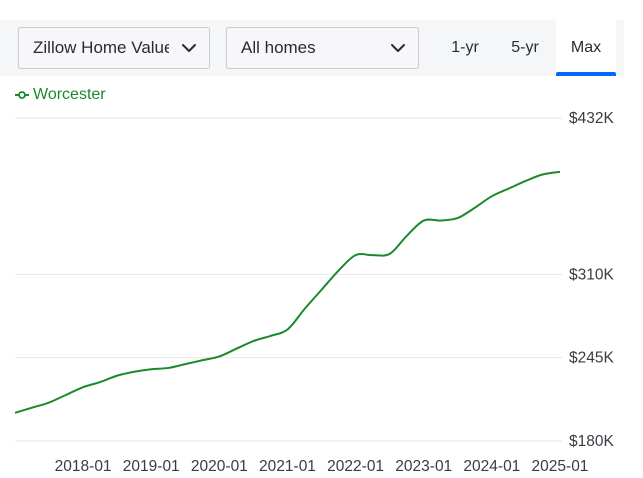 This screenshot has height=478, width=643. I want to click on chart-legend: Worcester, so click(60, 95).